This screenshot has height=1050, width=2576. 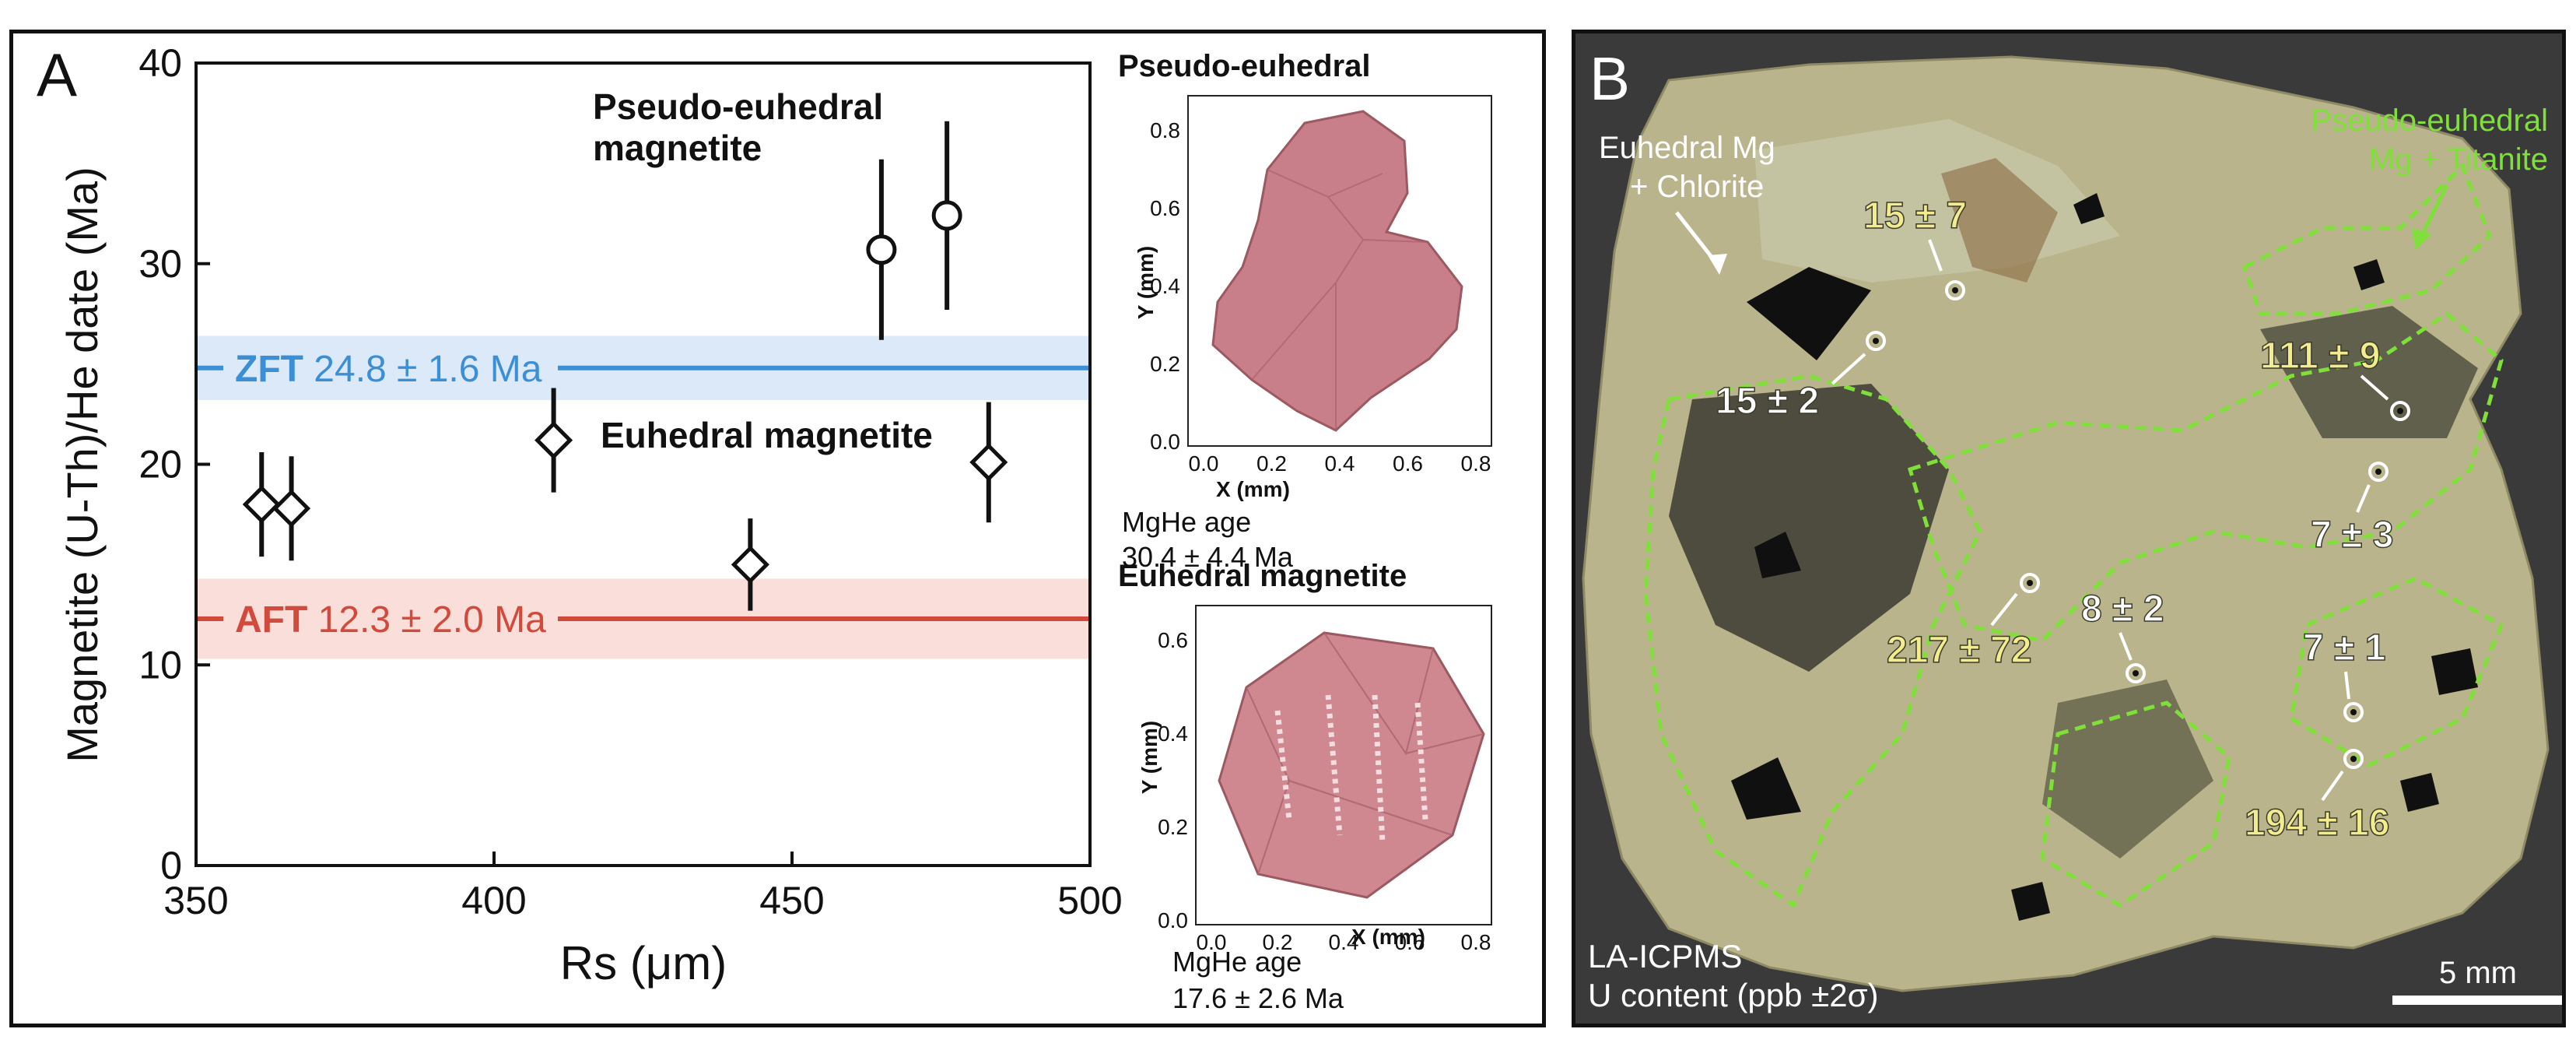 What do you see at coordinates (2429, 121) in the screenshot?
I see `label-pseudo-line1: Pseudo-euhedral` at bounding box center [2429, 121].